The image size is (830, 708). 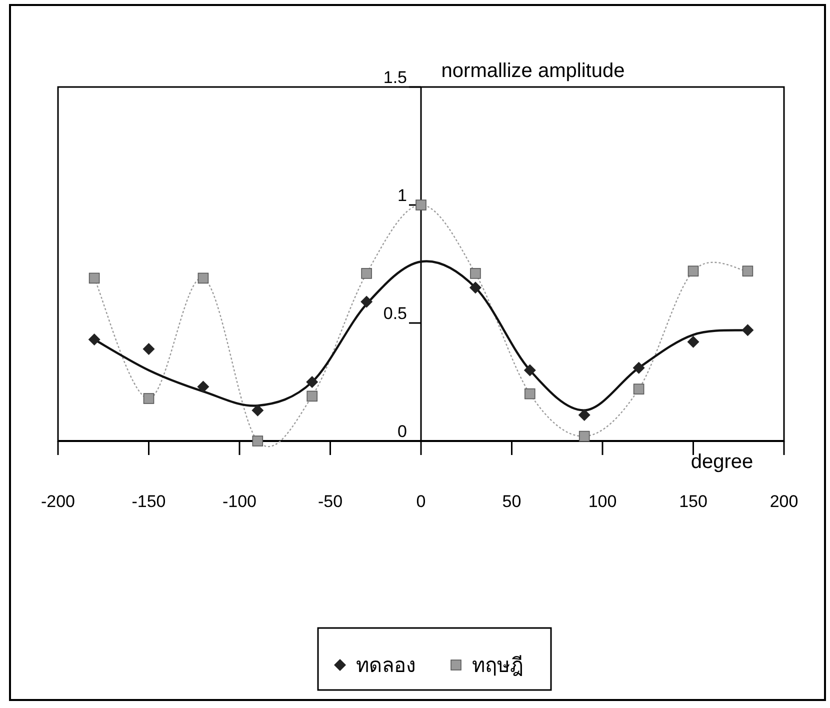 I want to click on x-tick-label: -50, so click(x=330, y=501).